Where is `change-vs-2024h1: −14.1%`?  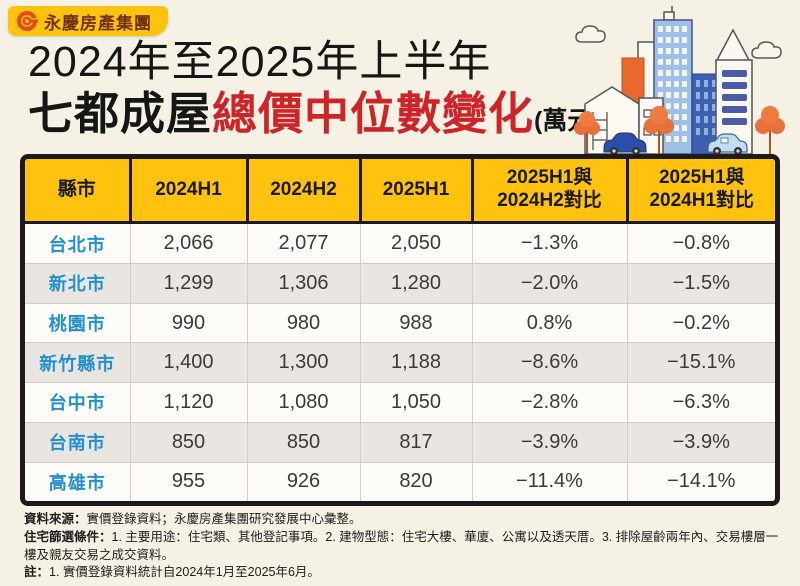 change-vs-2024h1: −14.1% is located at coordinates (701, 481).